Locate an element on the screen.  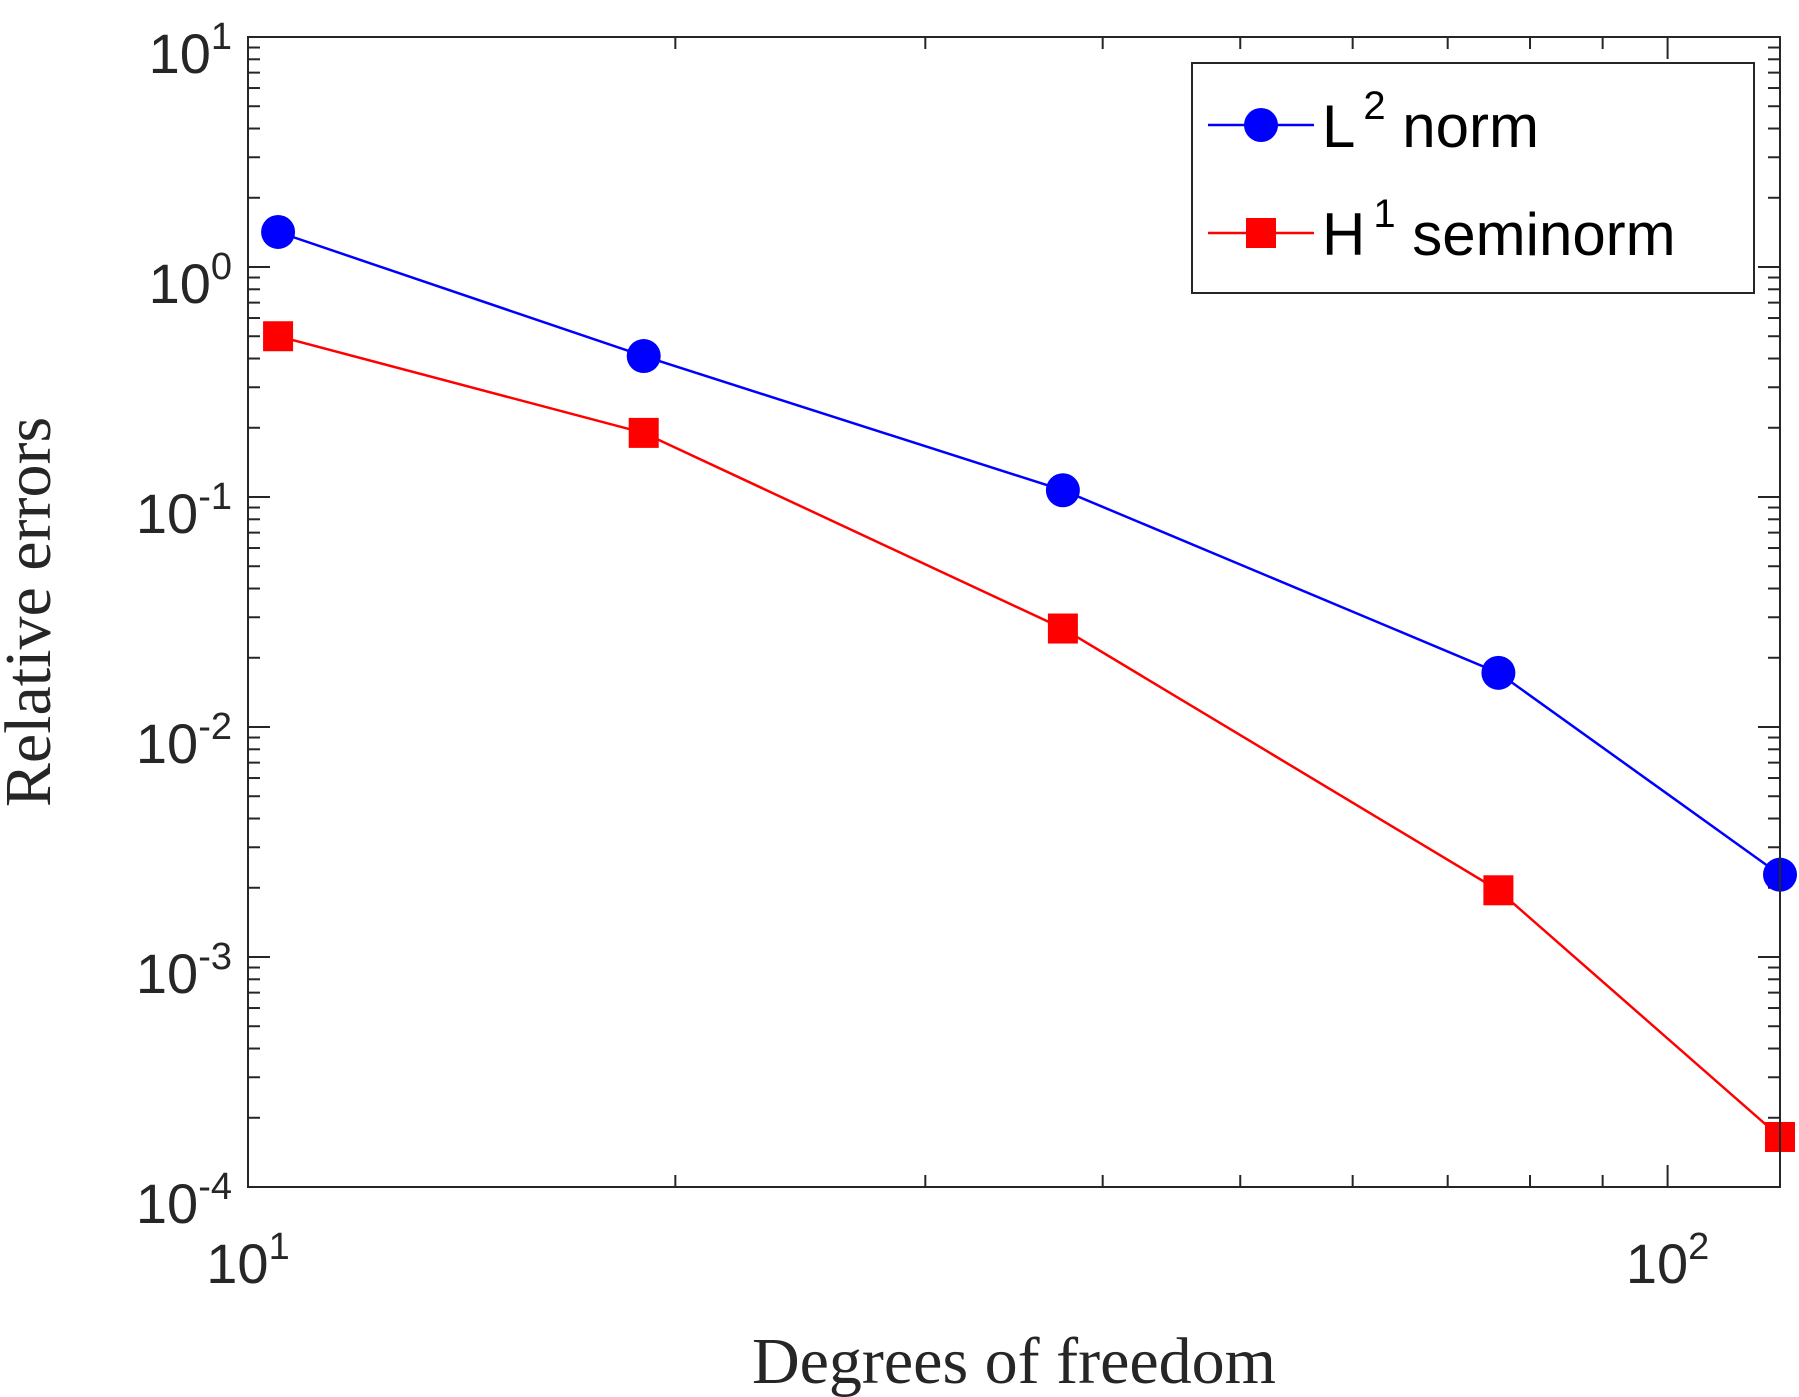
y-tick-label: 10⁰ is located at coordinates (190, 280).